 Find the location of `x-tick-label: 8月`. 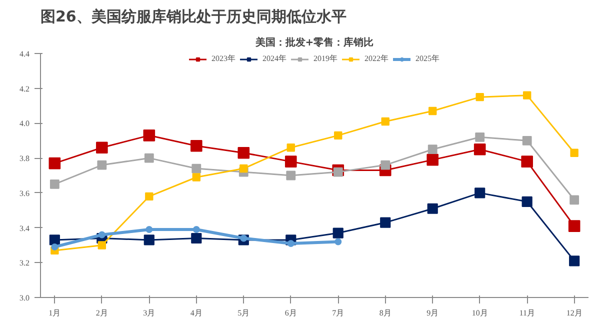

x-tick-label: 8月 is located at coordinates (385, 313).